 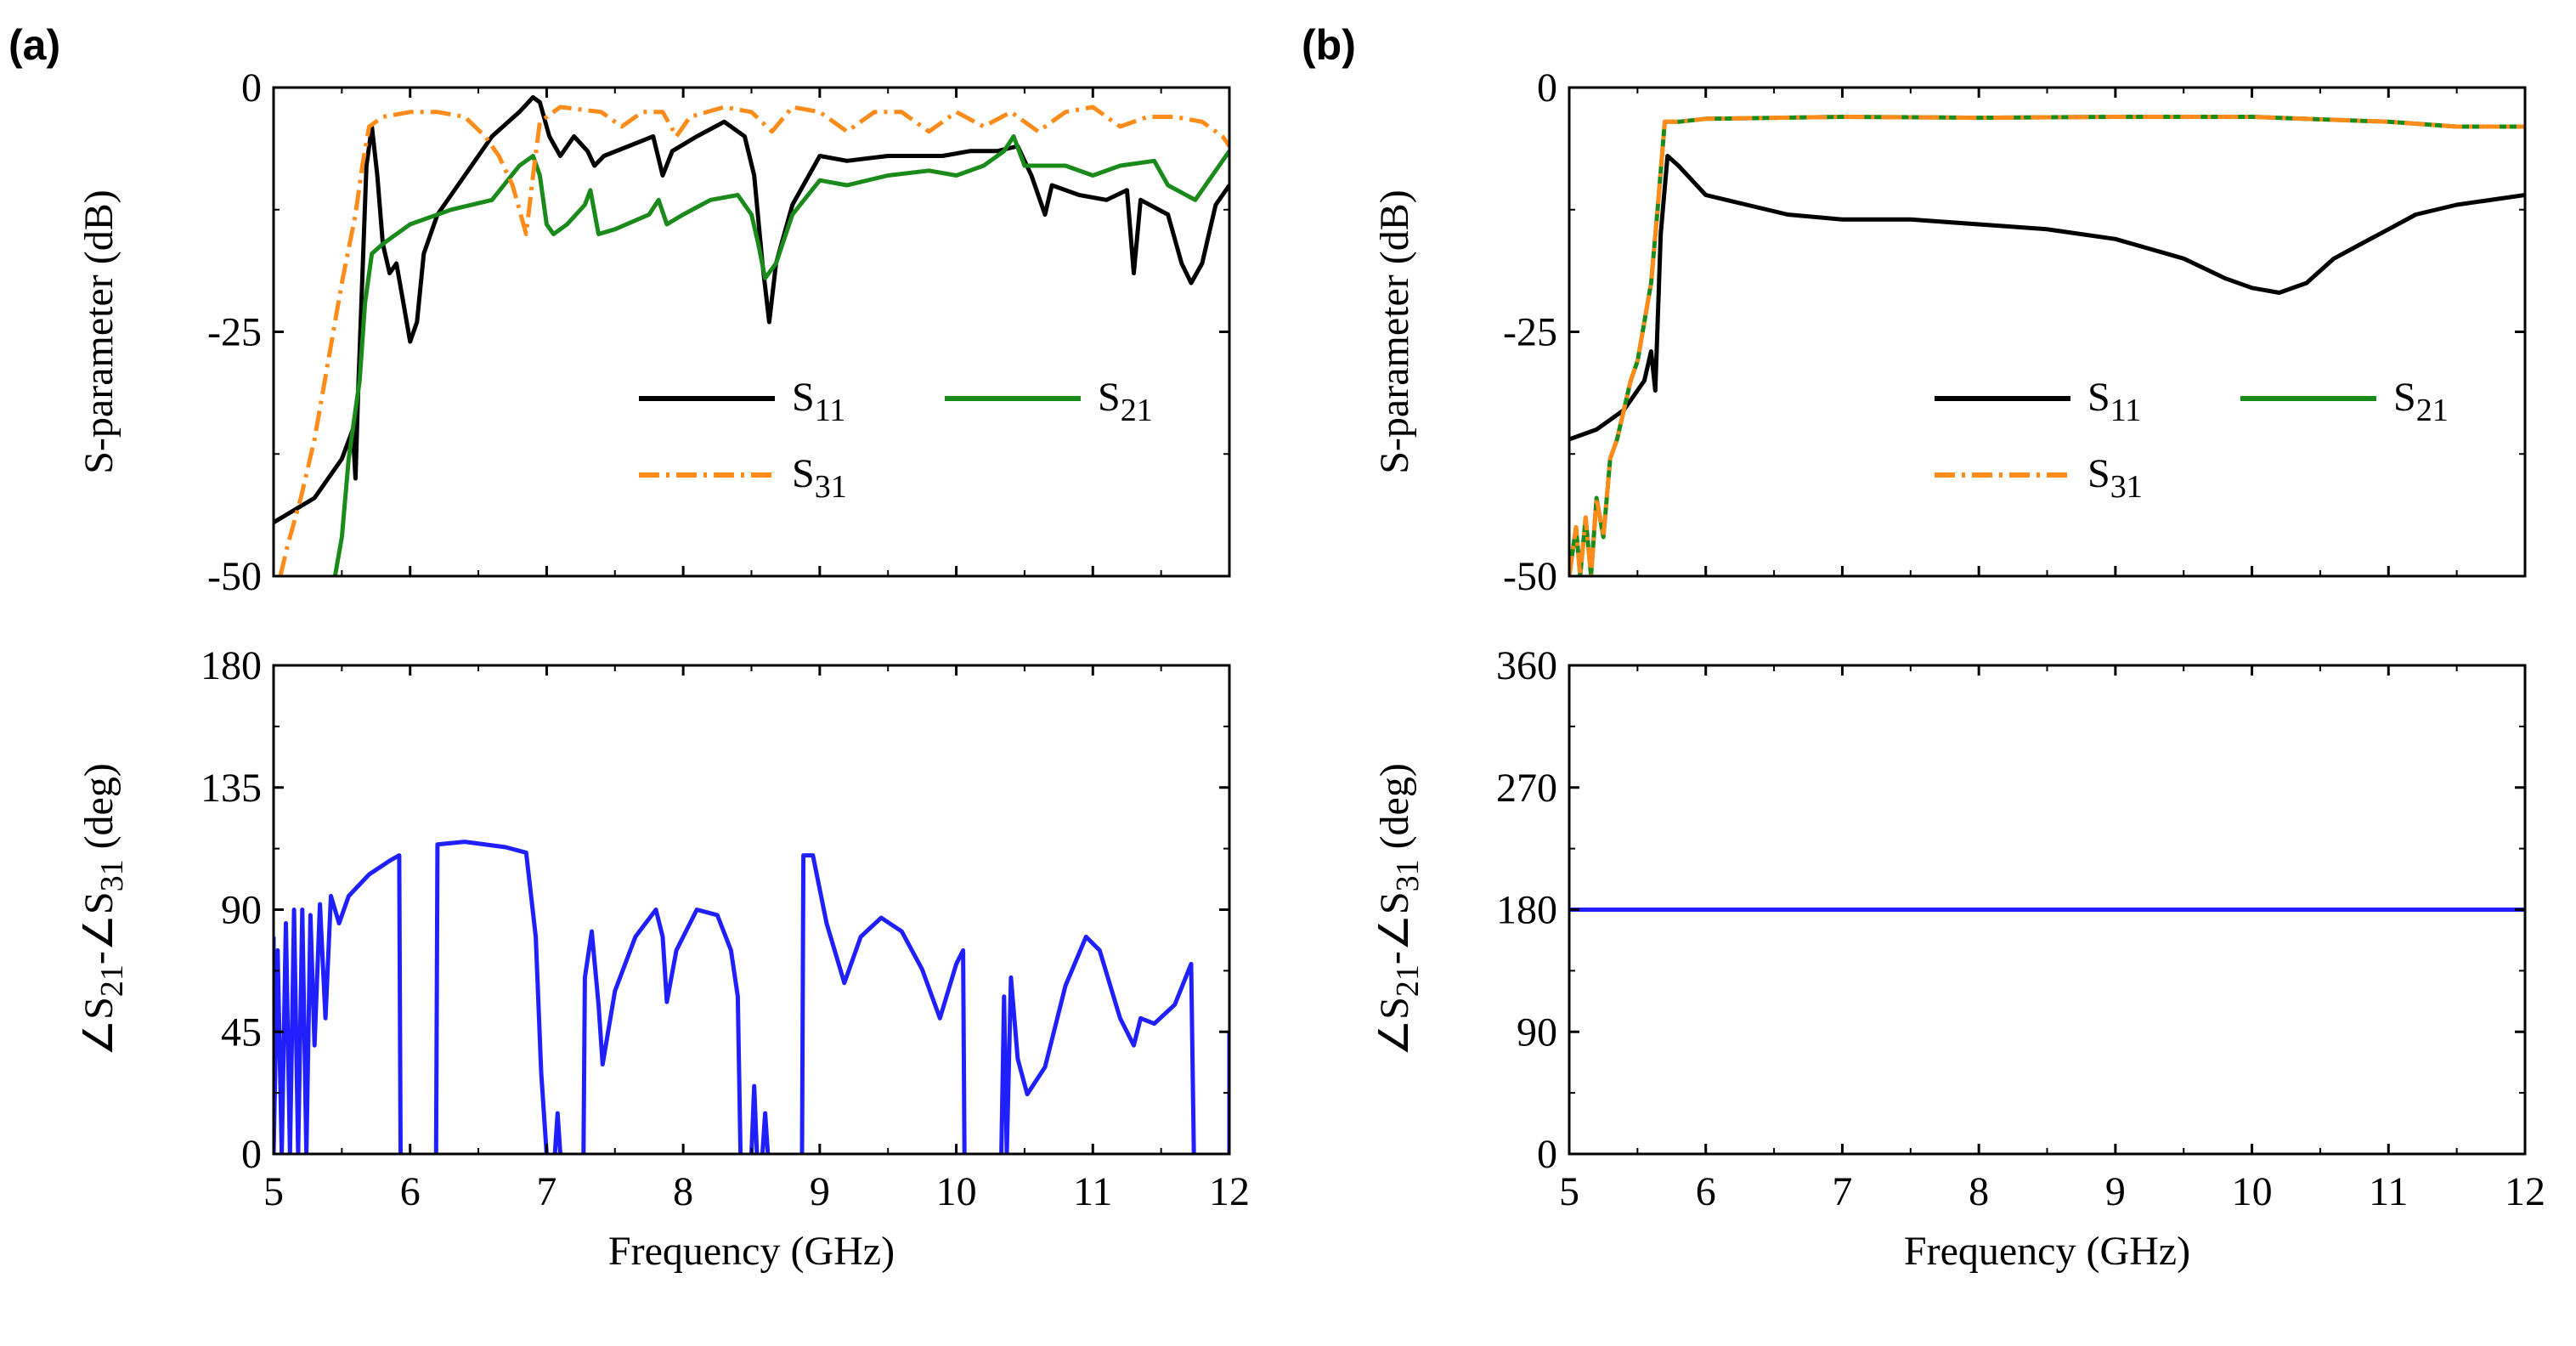 What do you see at coordinates (34, 45) in the screenshot?
I see `panel-a-label: (a)` at bounding box center [34, 45].